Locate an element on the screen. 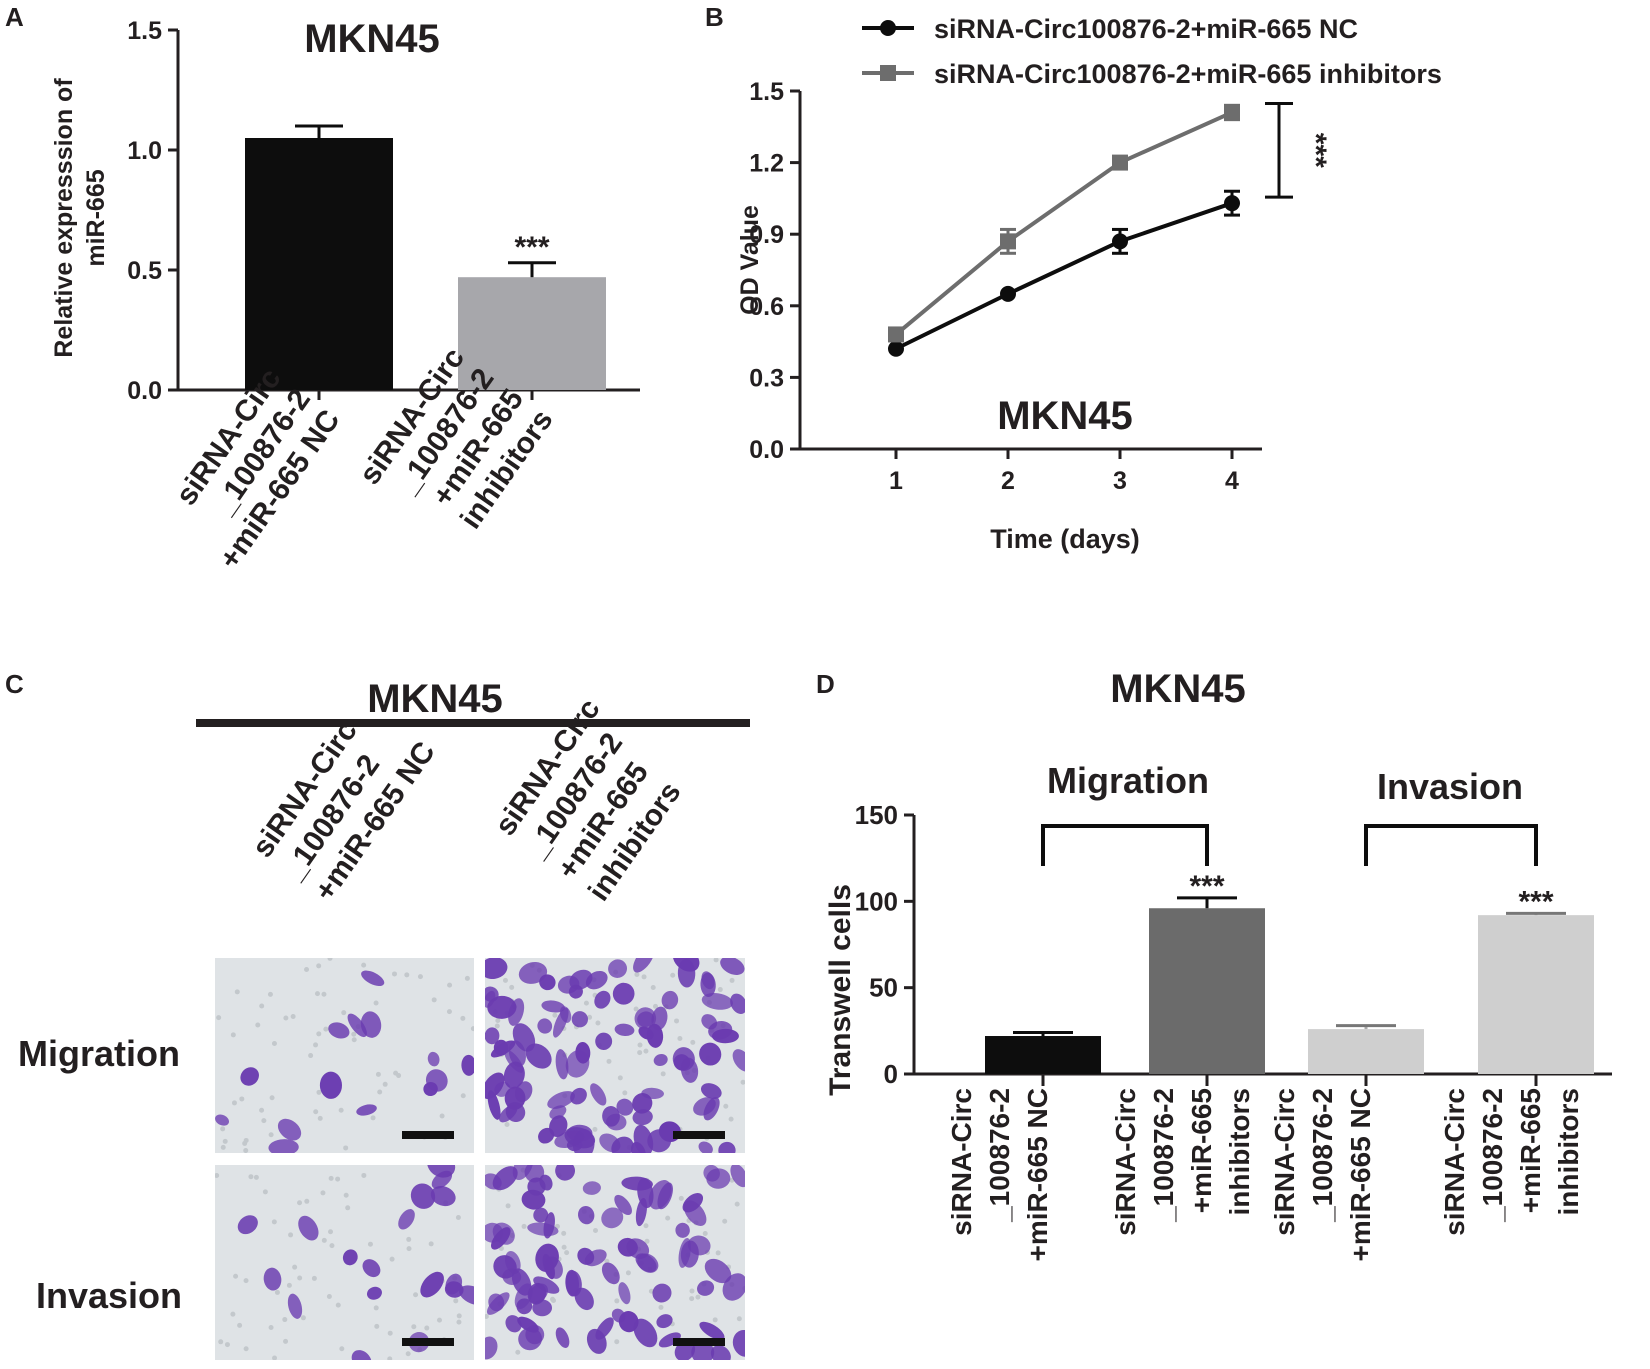 Image resolution: width=1650 pixels, height=1369 pixels. c-micrograph is located at coordinates (344, 1055).